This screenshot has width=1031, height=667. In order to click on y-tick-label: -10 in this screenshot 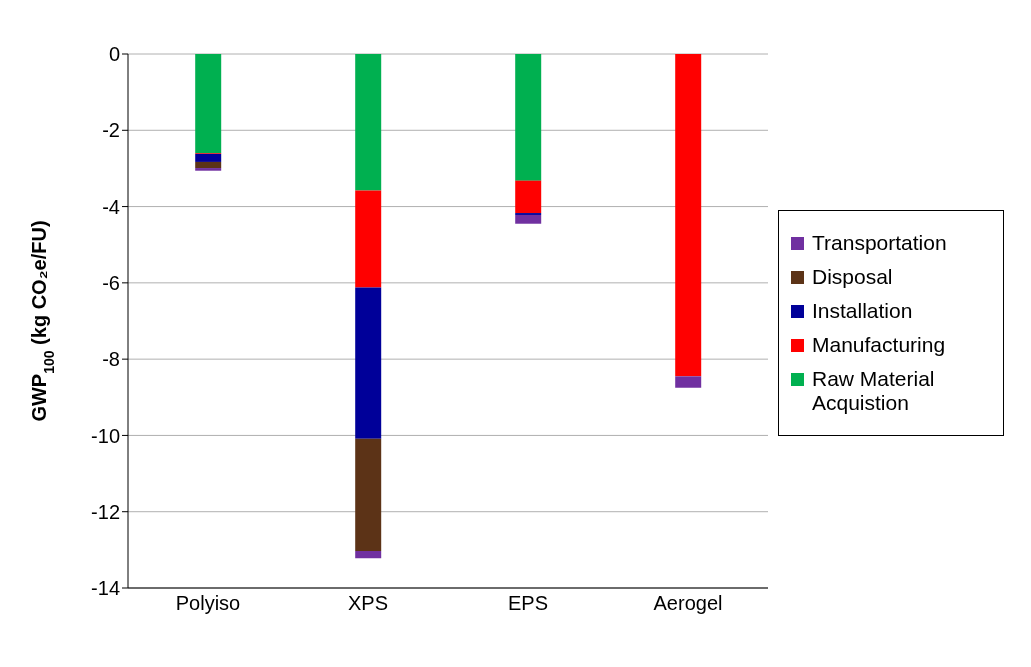, I will do `click(105, 435)`.